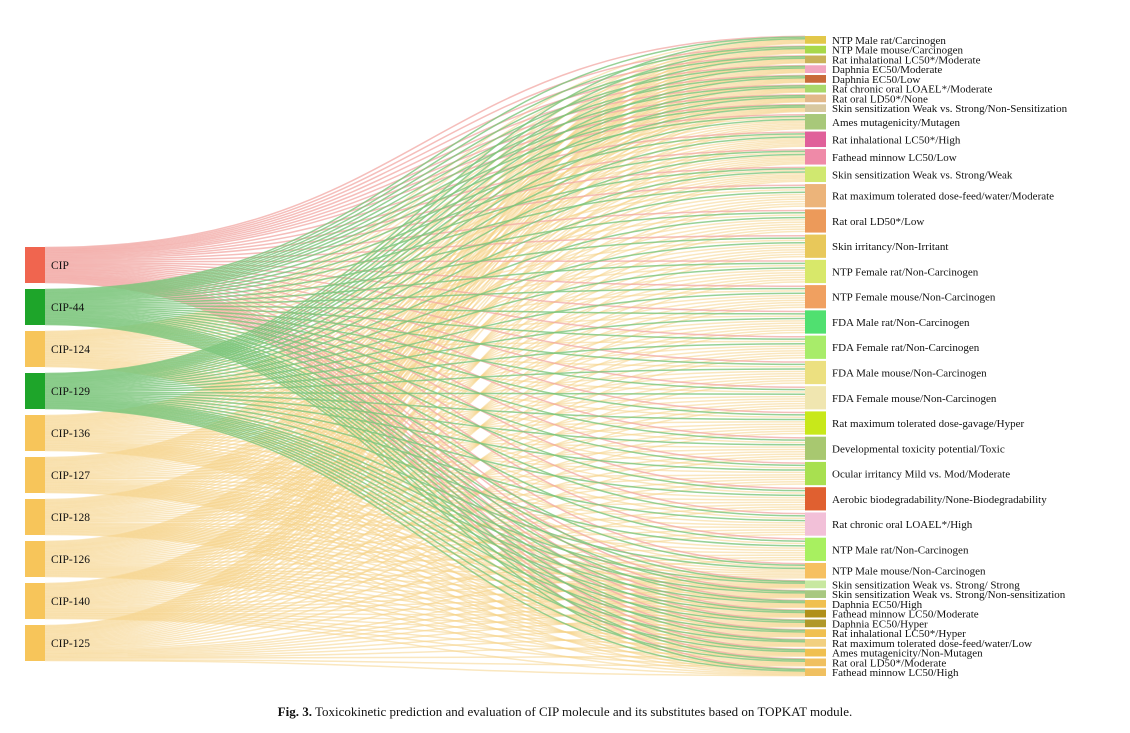 The image size is (1130, 733). What do you see at coordinates (425, 261) in the screenshot?
I see `link-cip-to-ntp-female-rat-non-carcinogen` at bounding box center [425, 261].